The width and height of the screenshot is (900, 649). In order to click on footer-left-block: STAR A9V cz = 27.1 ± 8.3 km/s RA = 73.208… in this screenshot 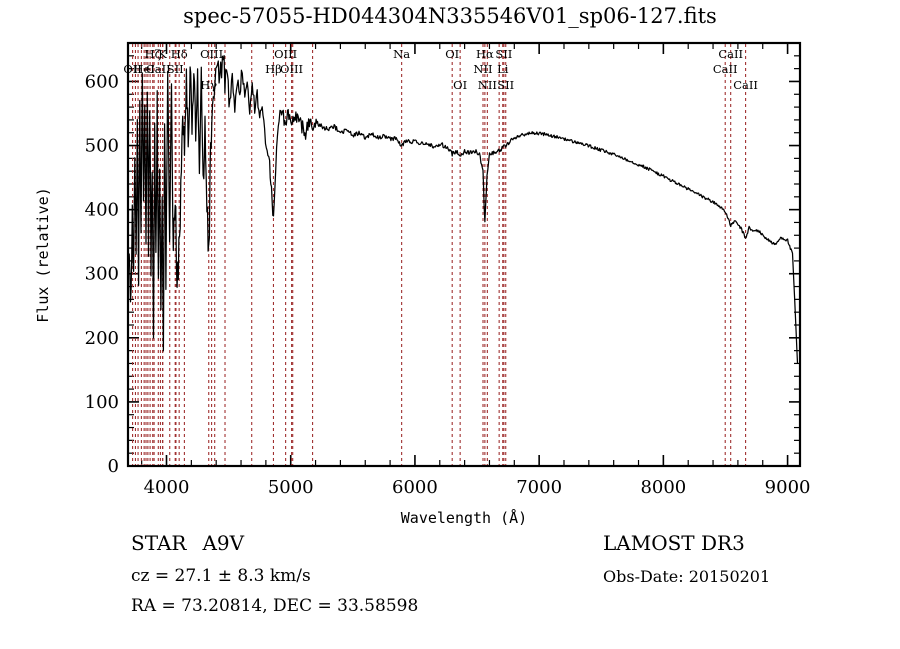, I will do `click(346, 573)`.